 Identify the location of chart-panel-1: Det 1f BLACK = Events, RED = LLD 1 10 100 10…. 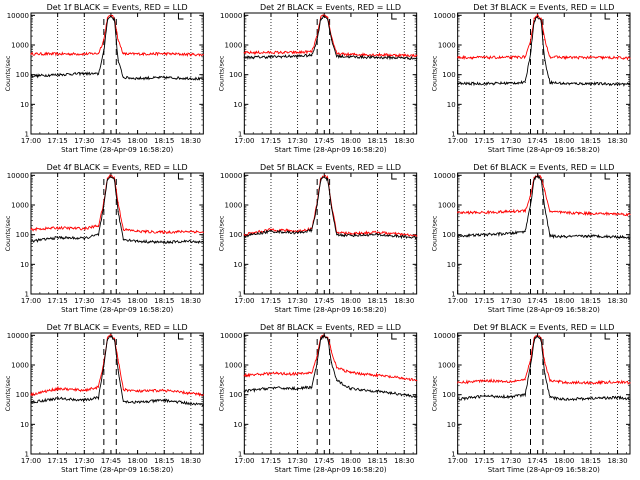
(104, 78).